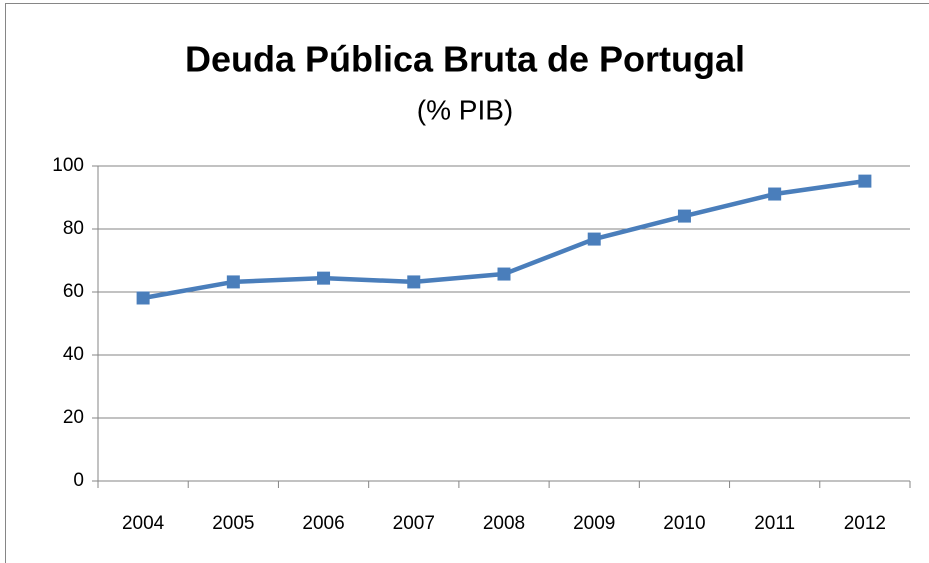 Image resolution: width=929 pixels, height=563 pixels. Describe the element at coordinates (414, 523) in the screenshot. I see `x-tick-label: 2007` at that location.